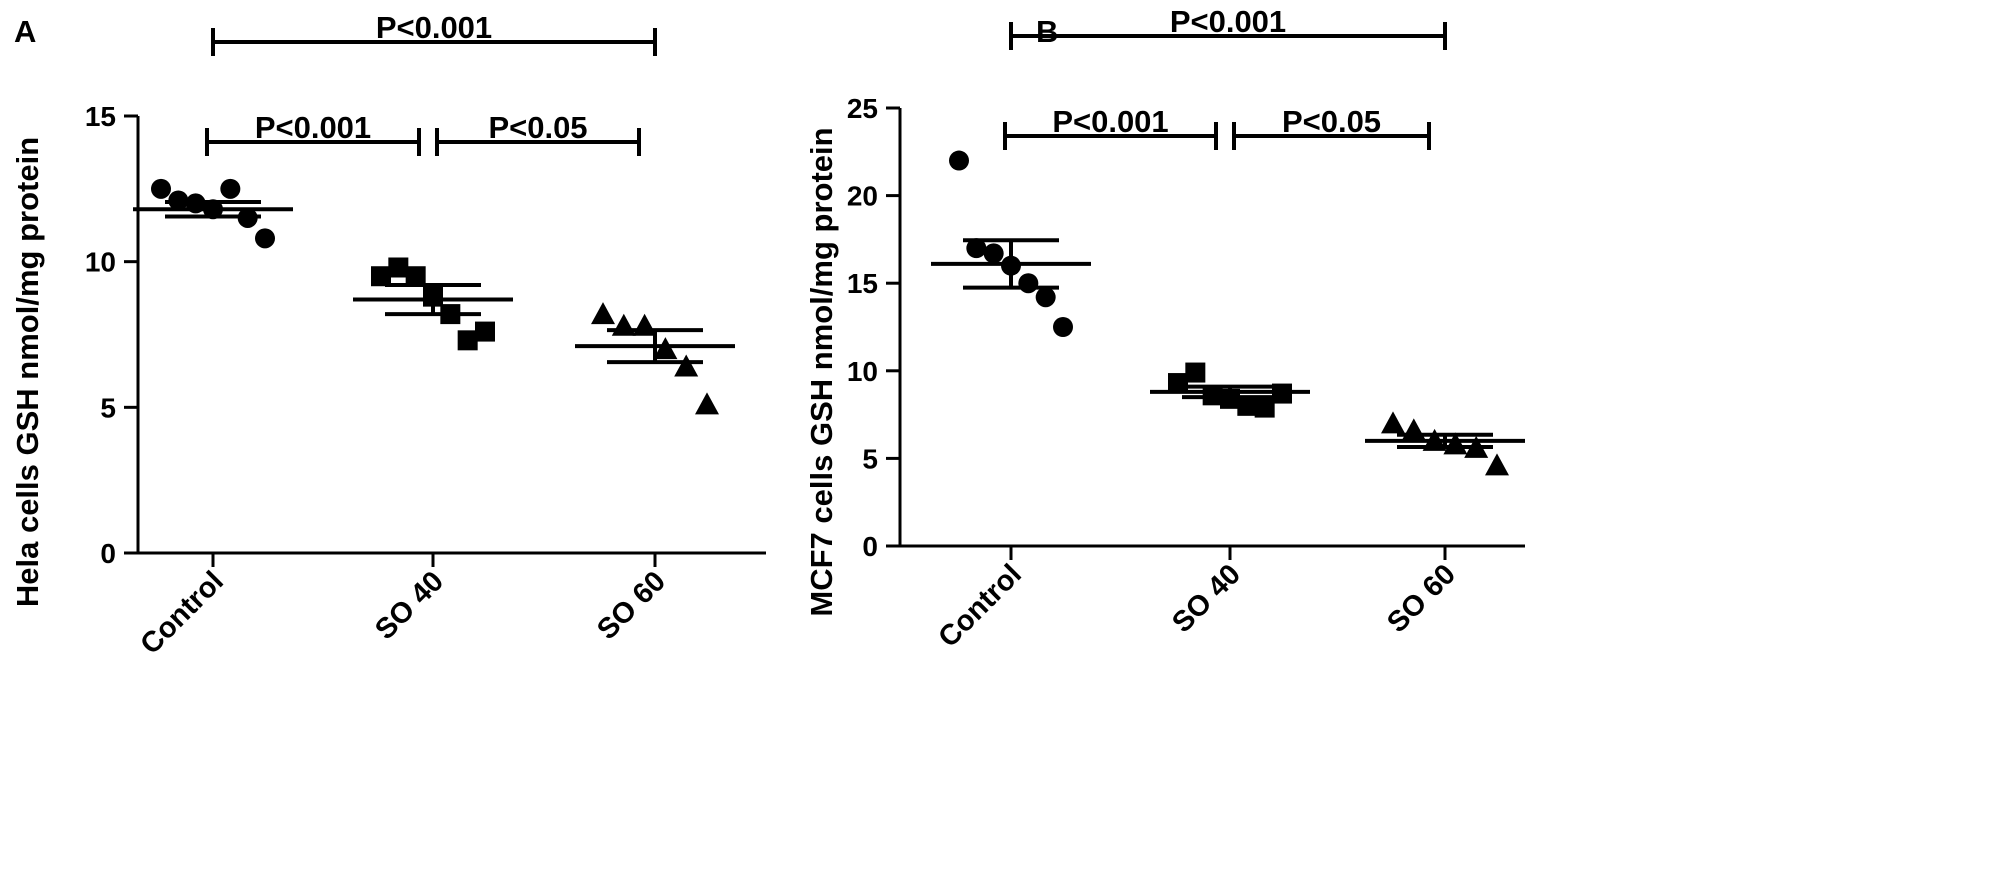 This screenshot has width=2000, height=871. Describe the element at coordinates (862, 108) in the screenshot. I see `y-tick-label: 25` at that location.